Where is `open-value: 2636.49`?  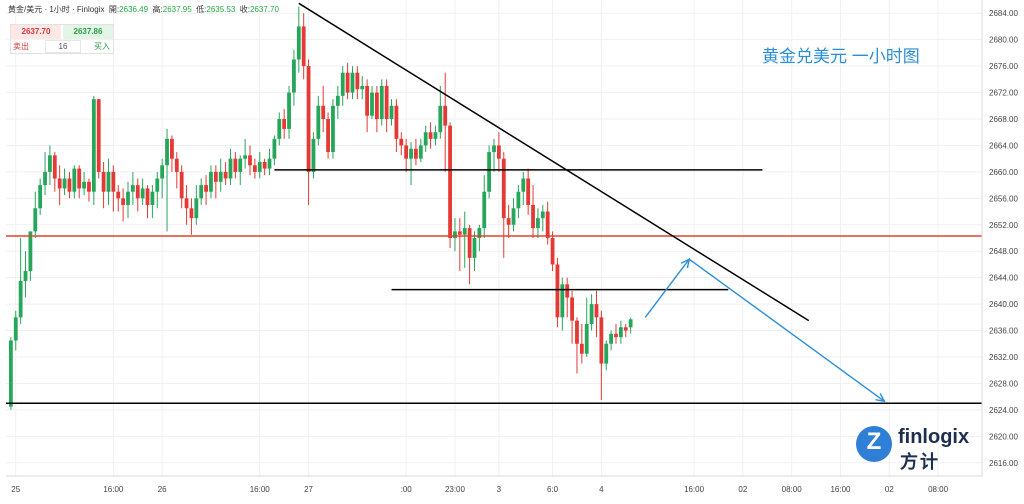 open-value: 2636.49 is located at coordinates (134, 9).